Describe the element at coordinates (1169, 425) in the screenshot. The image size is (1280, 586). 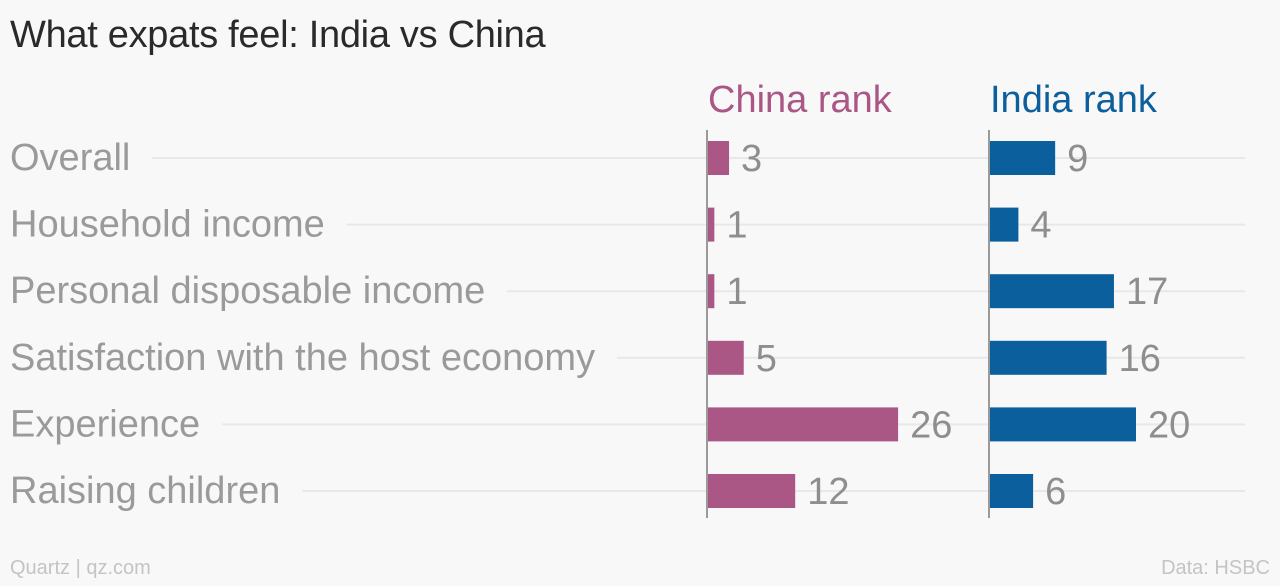
I see `india-value-label: 20` at that location.